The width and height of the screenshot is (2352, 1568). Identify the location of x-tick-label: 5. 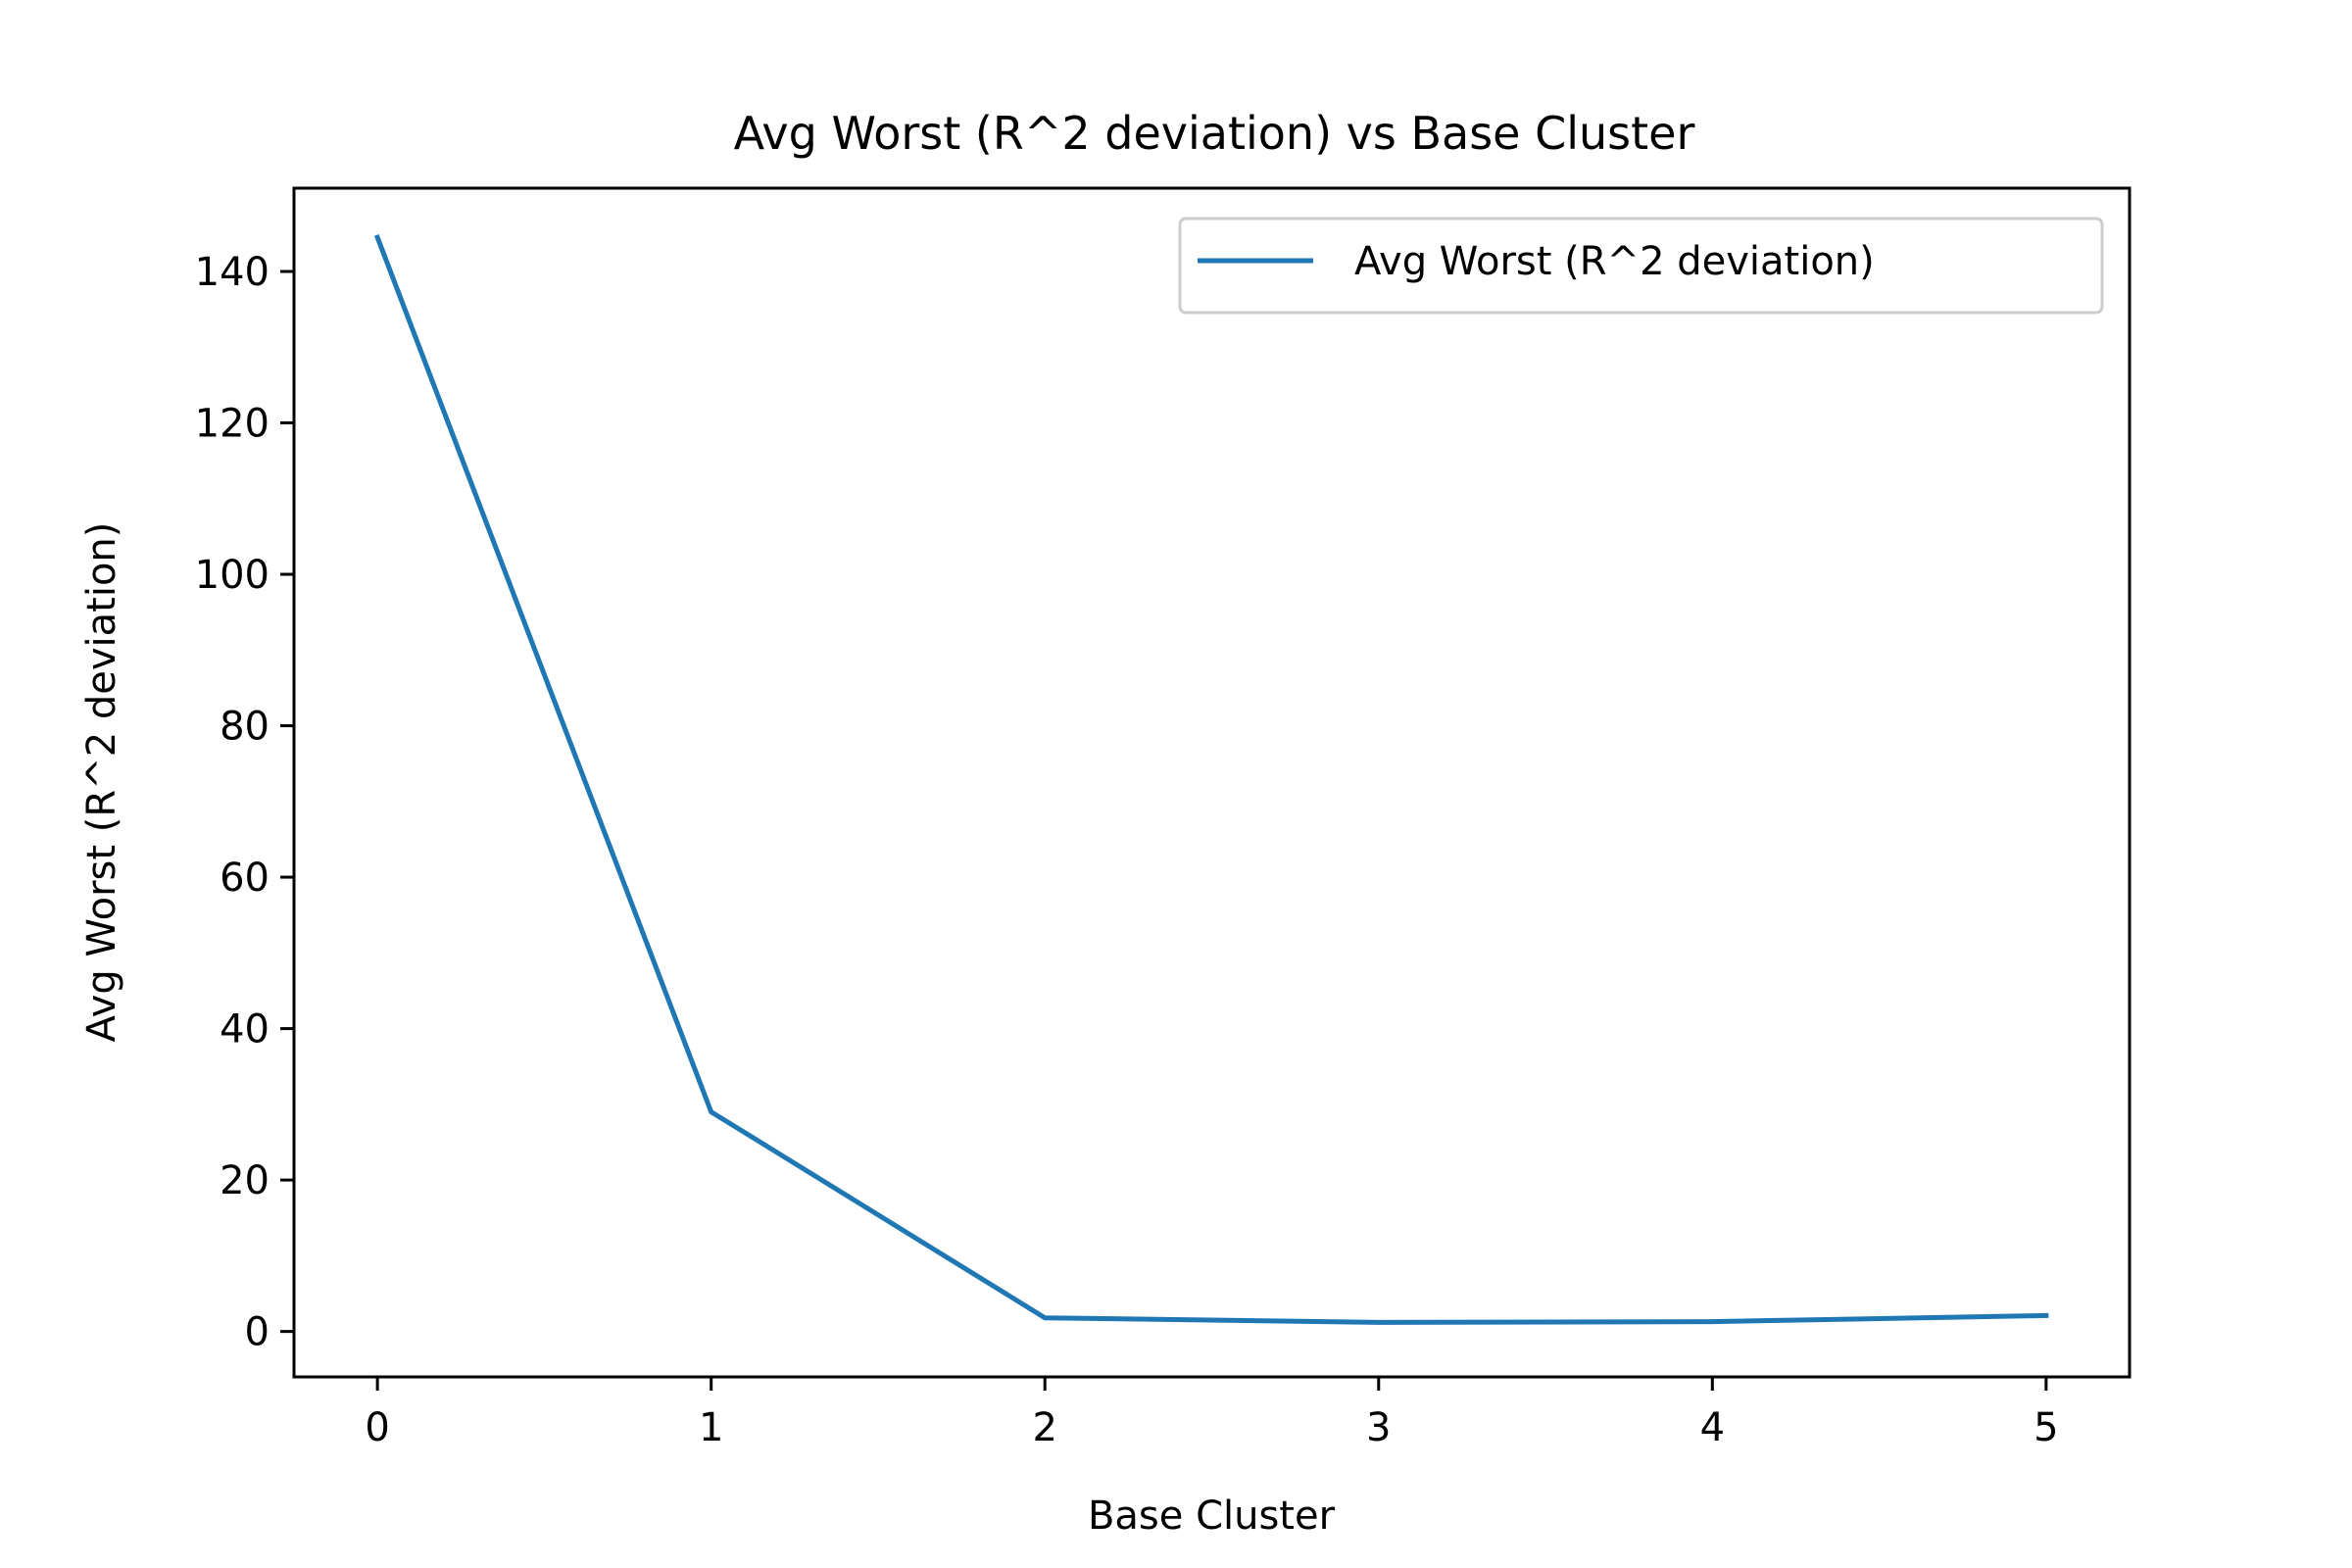
(2046, 1427).